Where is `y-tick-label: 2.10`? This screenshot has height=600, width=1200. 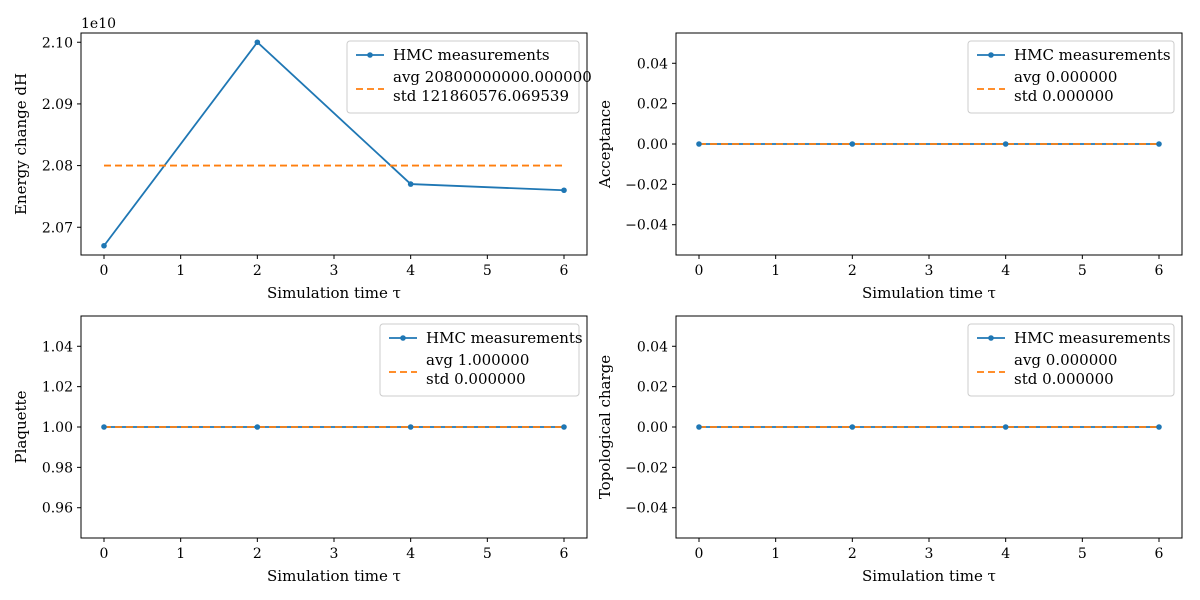
y-tick-label: 2.10 is located at coordinates (57, 43).